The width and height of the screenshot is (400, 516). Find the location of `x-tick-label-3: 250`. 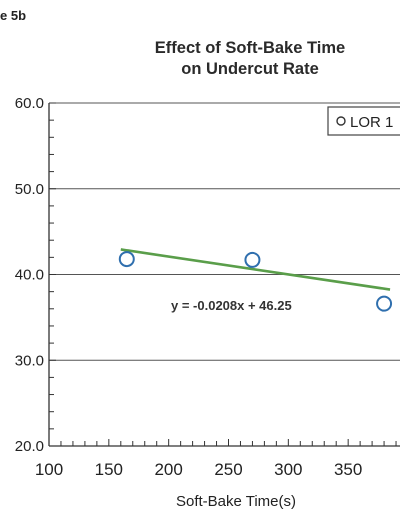

x-tick-label-3: 250 is located at coordinates (228, 469).